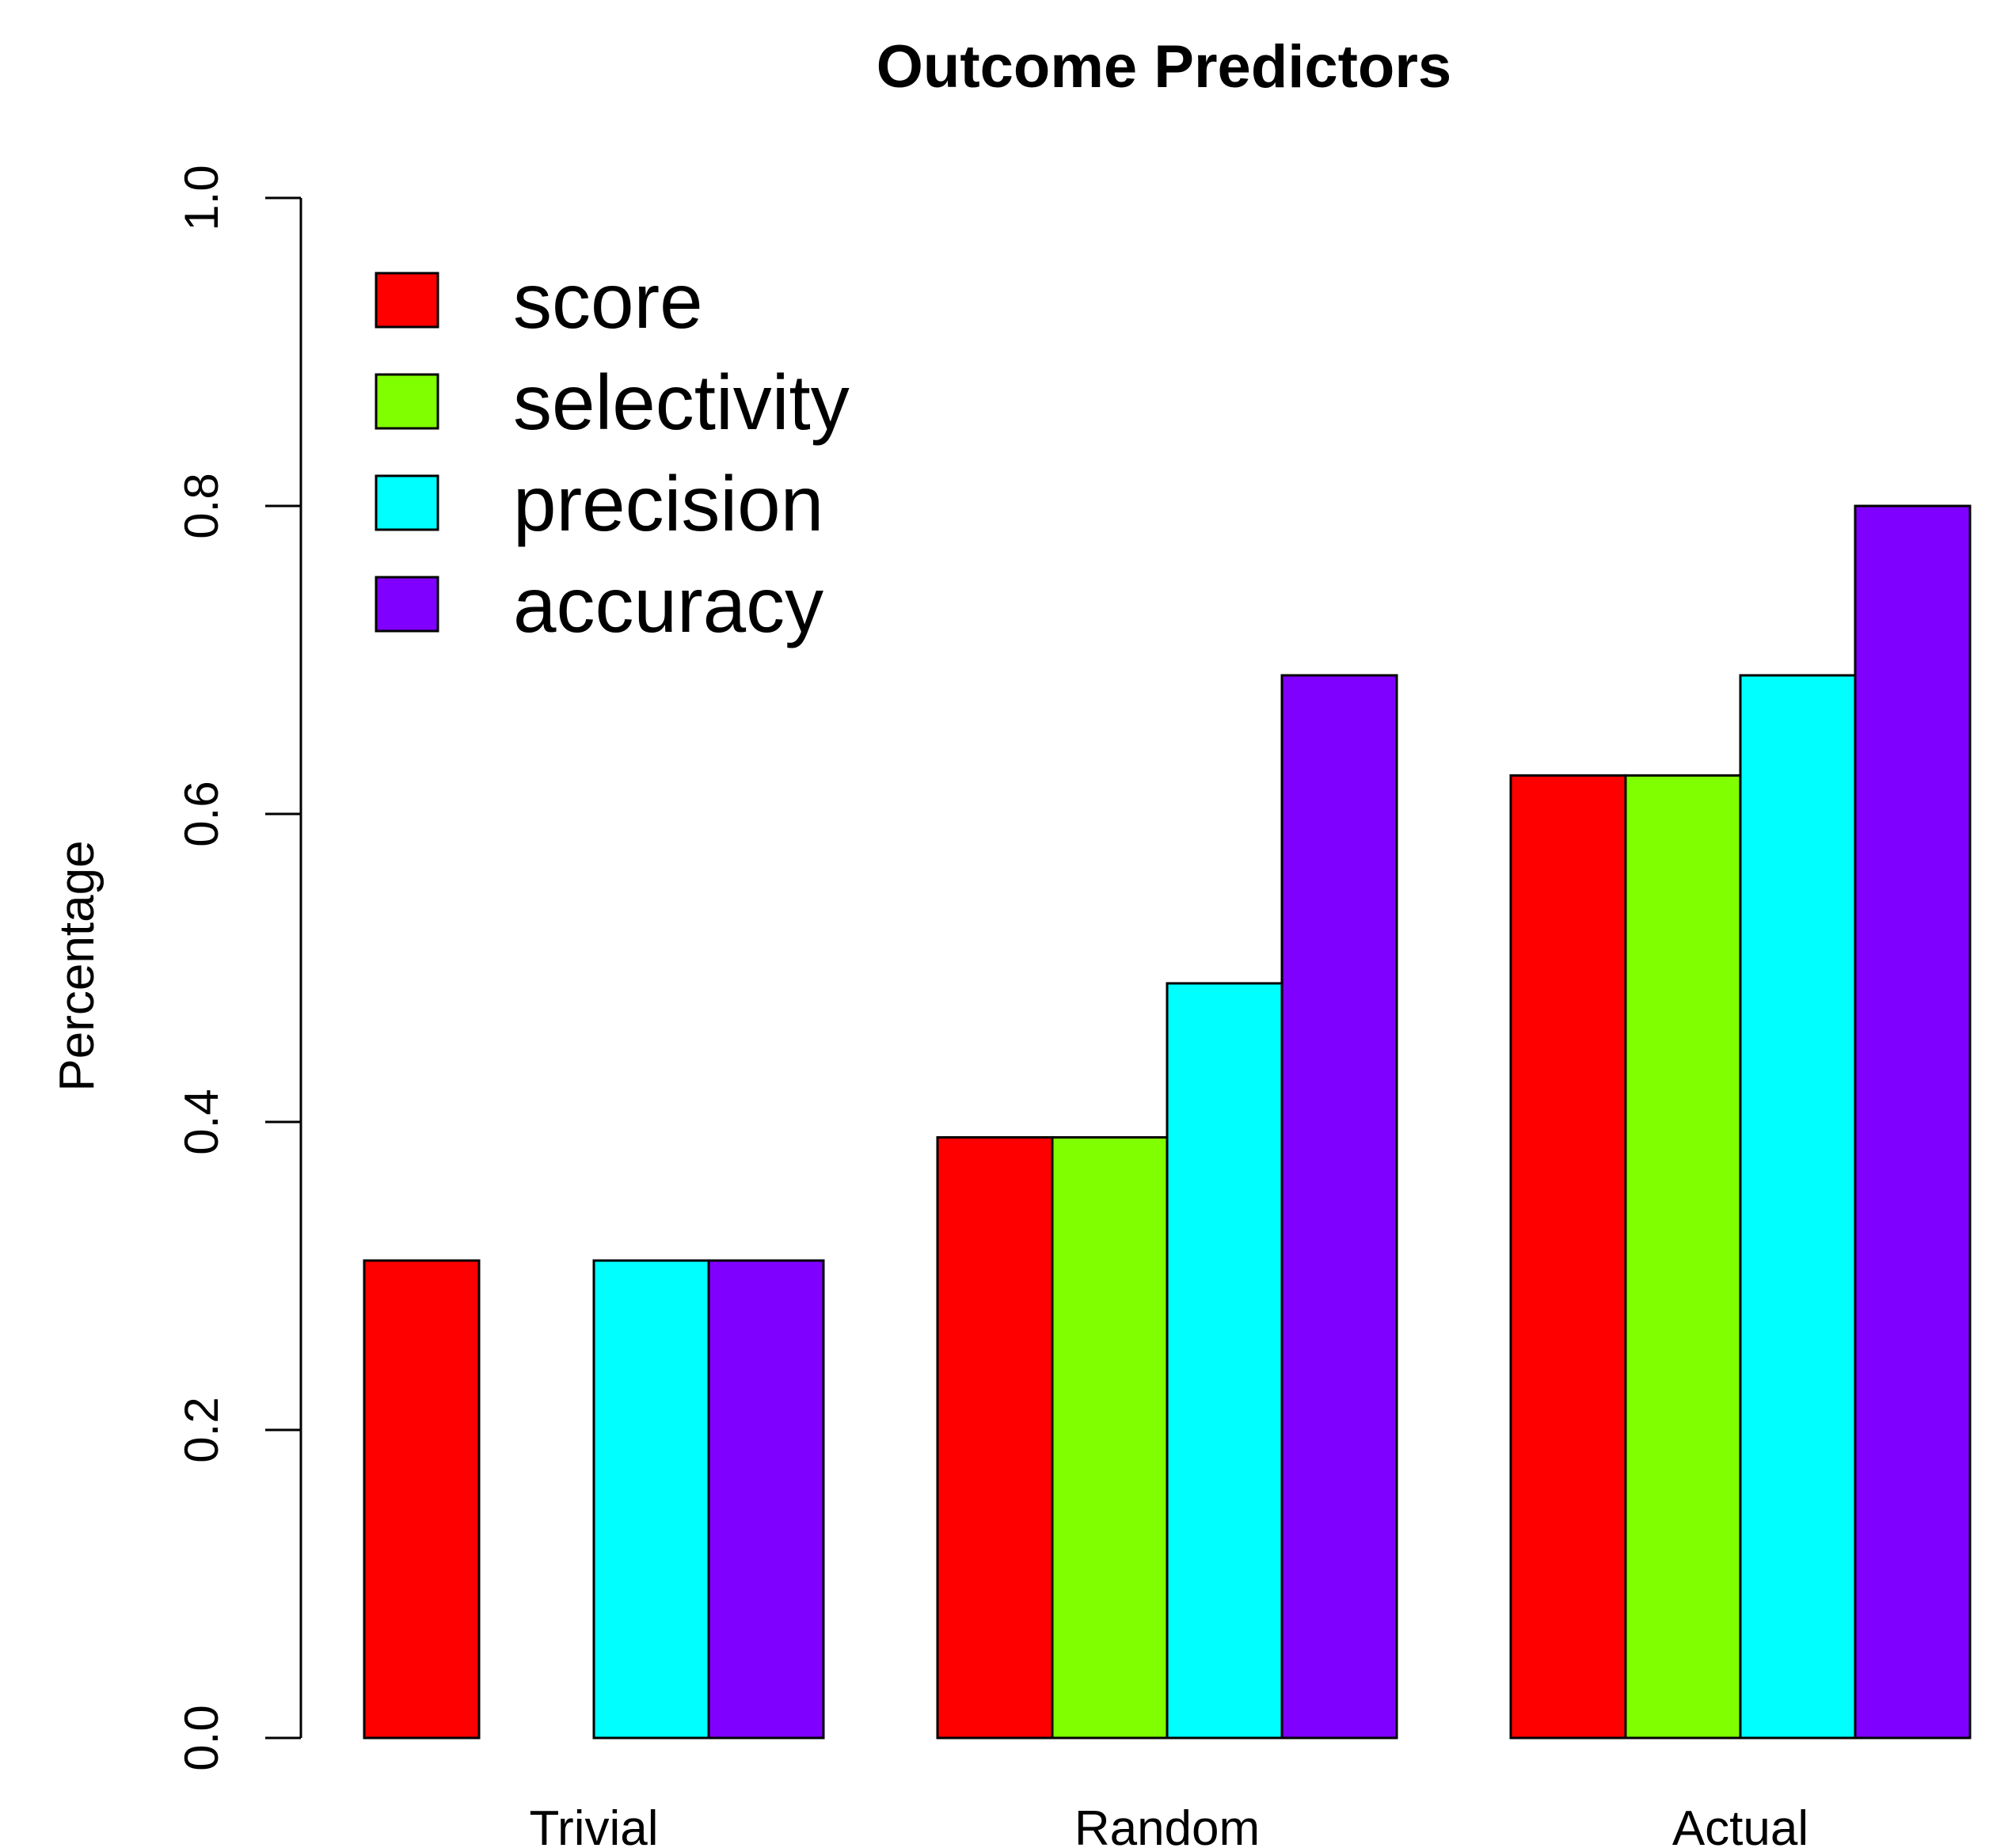 Image resolution: width=2008 pixels, height=1848 pixels. I want to click on legend-swatch-accuracy, so click(407, 604).